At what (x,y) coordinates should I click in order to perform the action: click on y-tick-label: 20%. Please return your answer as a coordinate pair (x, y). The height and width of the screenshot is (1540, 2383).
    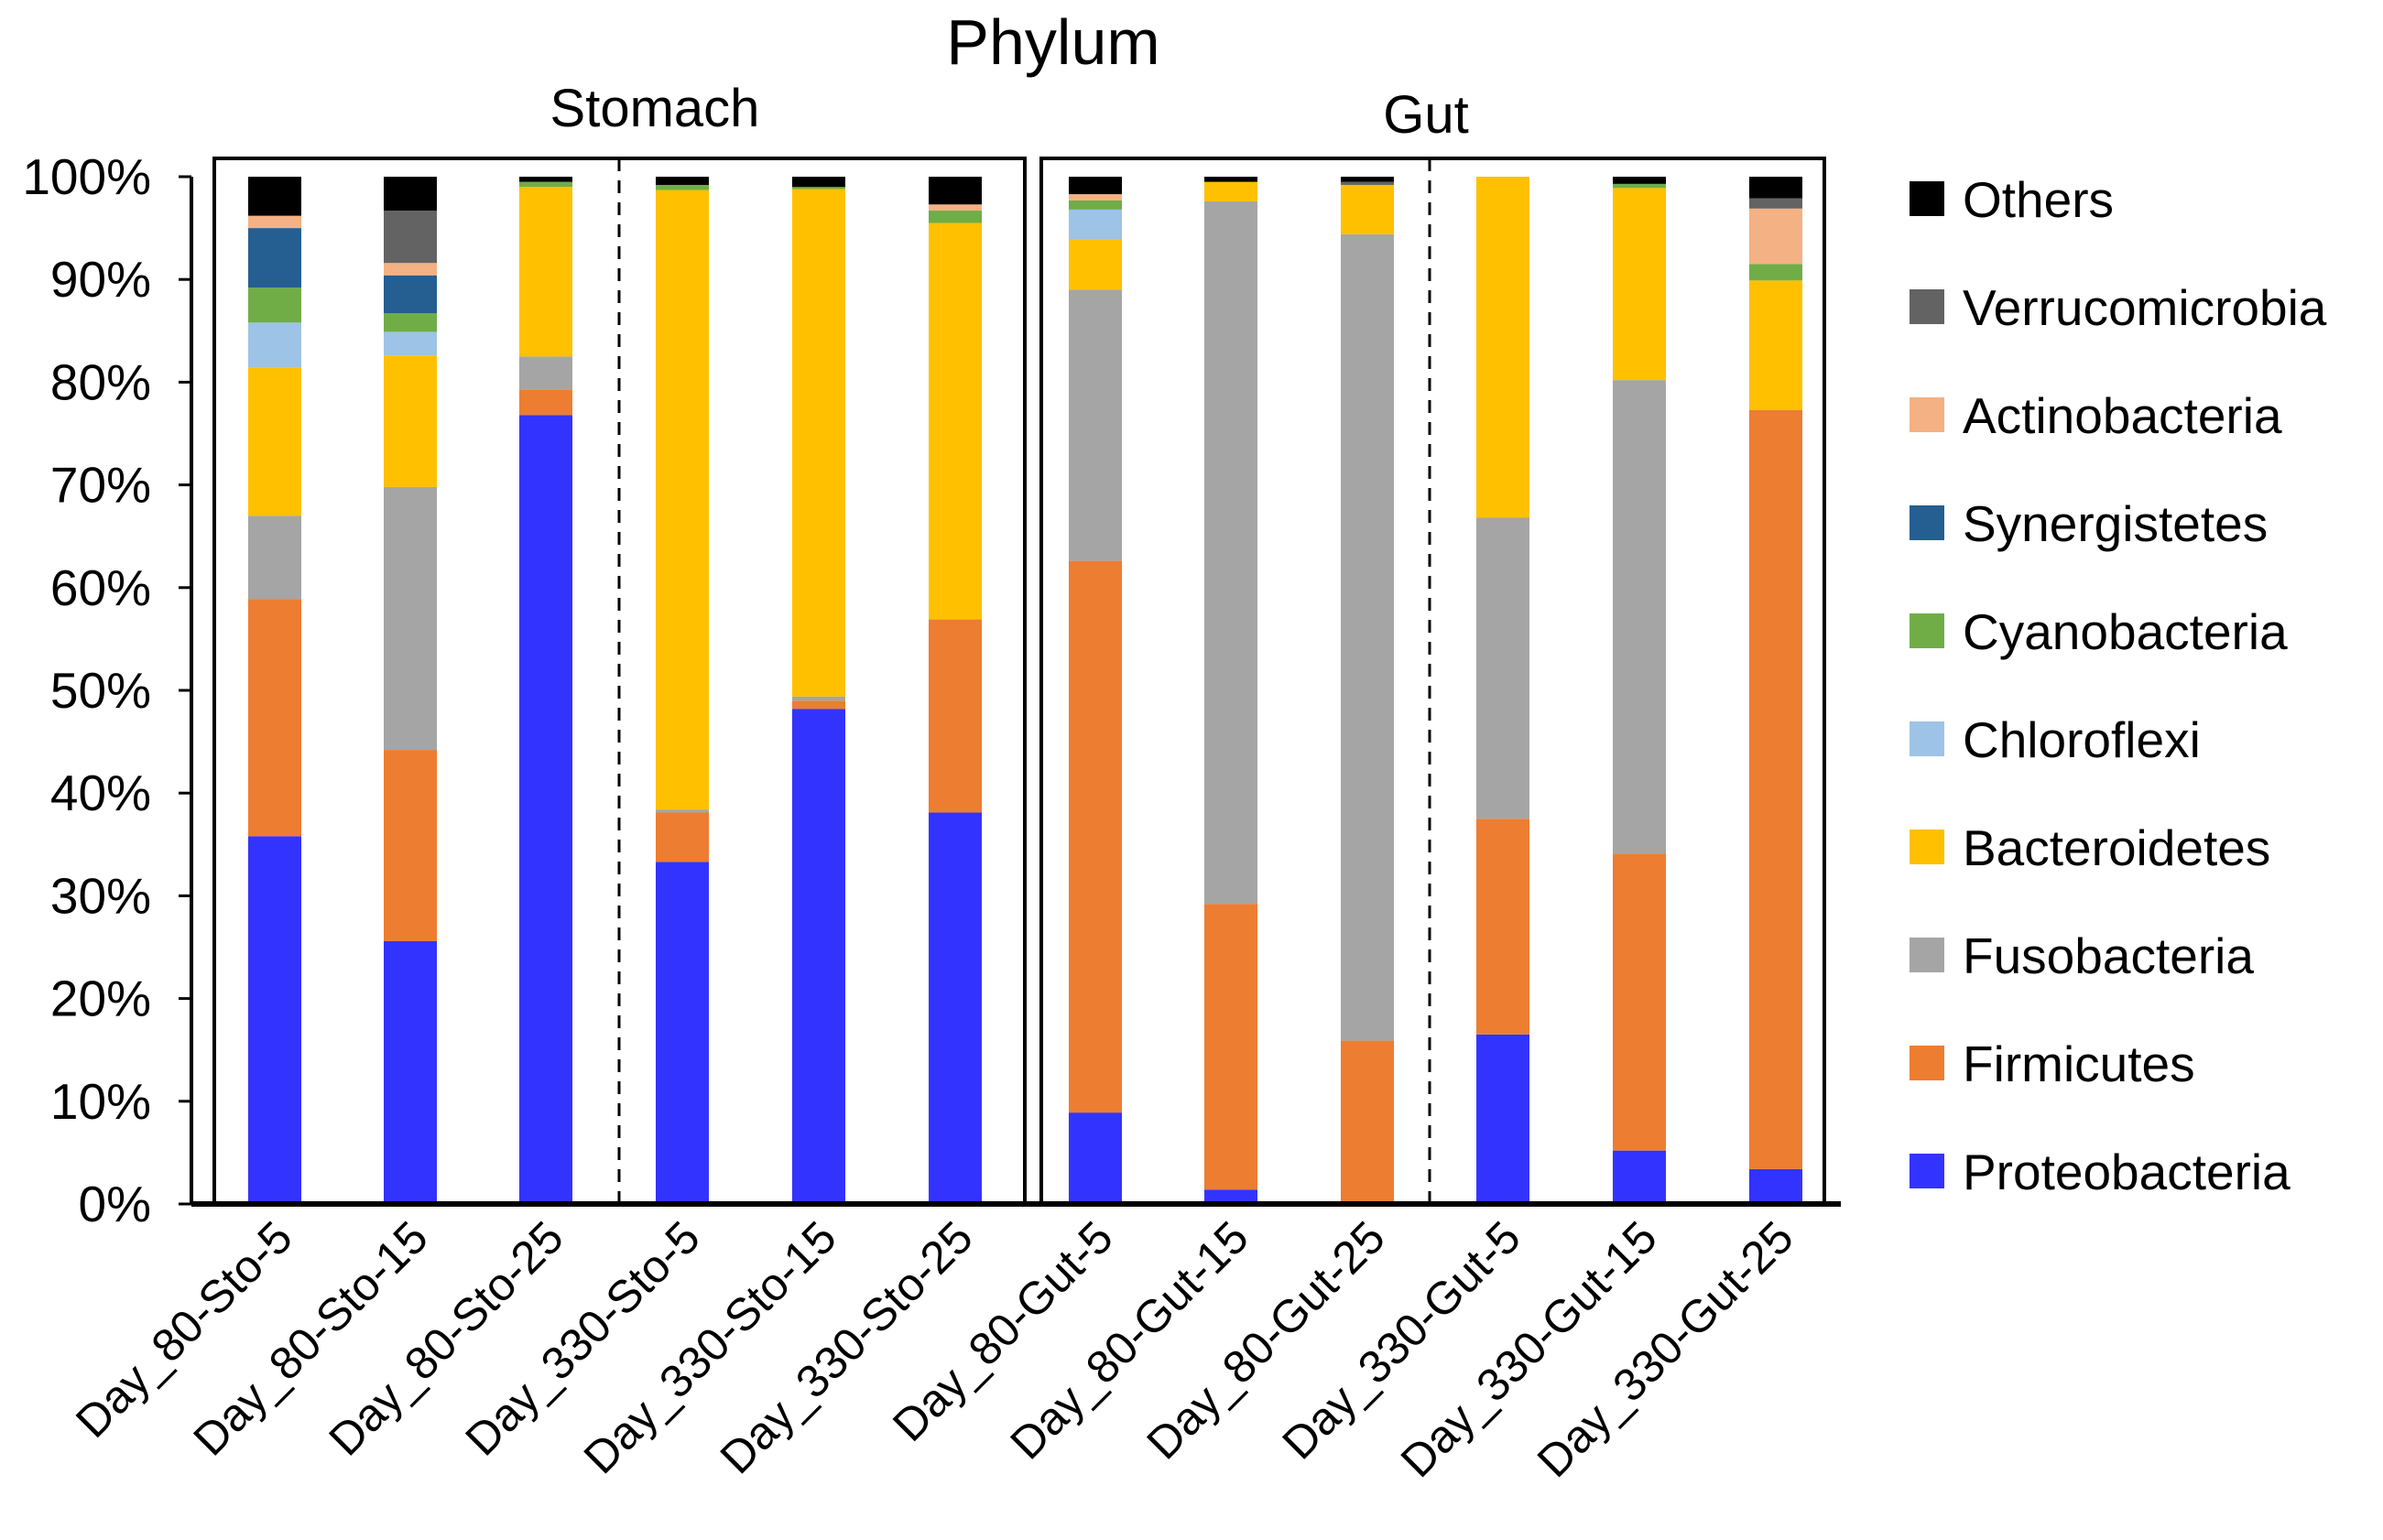
    Looking at the image, I should click on (101, 999).